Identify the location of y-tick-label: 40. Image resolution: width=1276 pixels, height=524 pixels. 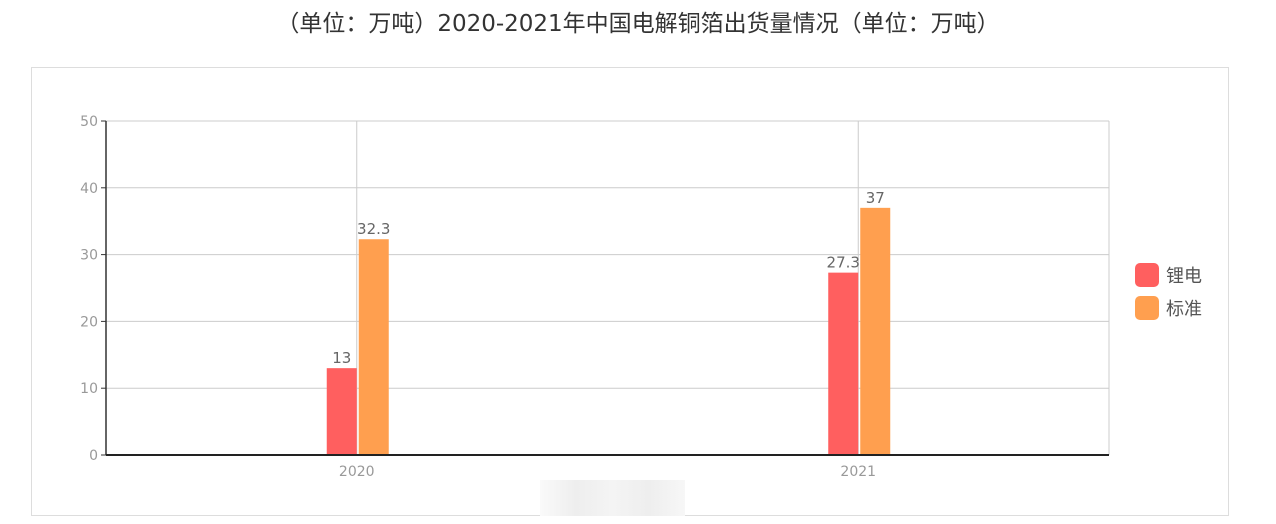
(89, 189).